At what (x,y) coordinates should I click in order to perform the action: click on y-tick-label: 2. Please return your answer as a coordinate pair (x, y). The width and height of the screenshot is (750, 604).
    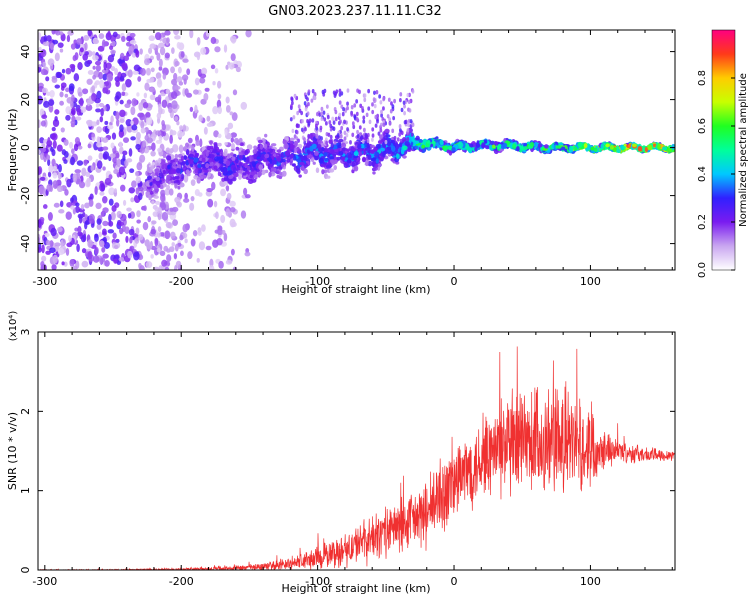
    Looking at the image, I should click on (25, 411).